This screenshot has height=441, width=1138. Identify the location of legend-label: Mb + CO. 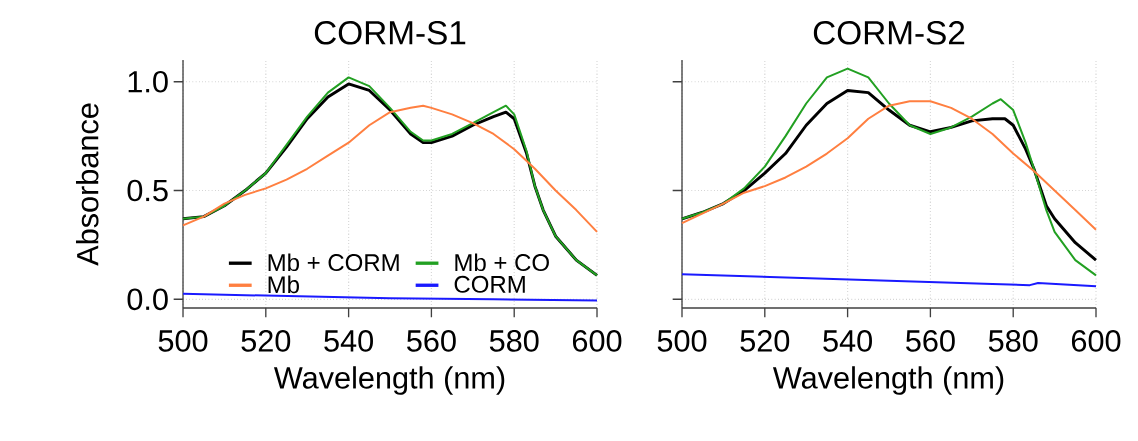
(502, 262).